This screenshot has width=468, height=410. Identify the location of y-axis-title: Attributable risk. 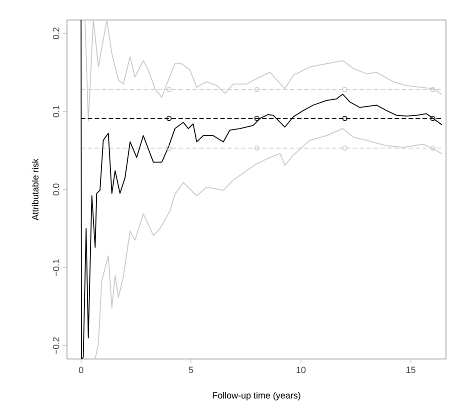
(35, 189).